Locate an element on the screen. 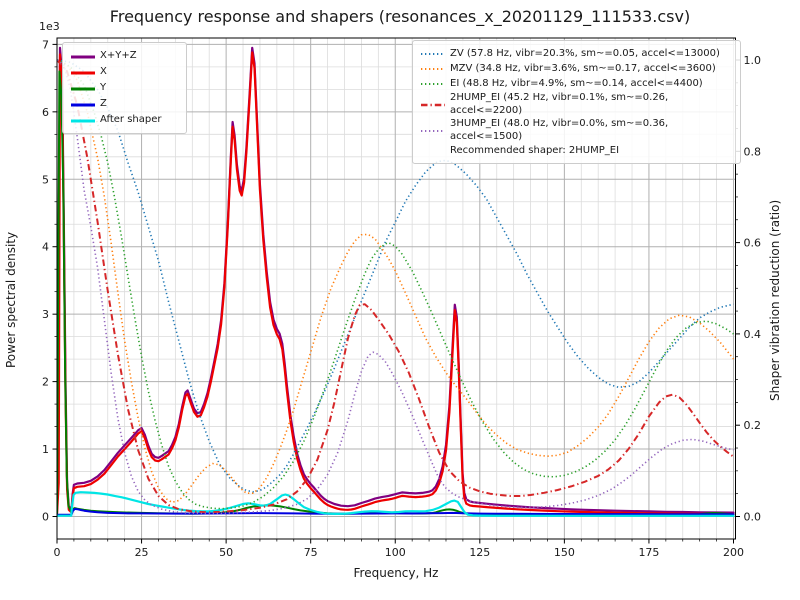 The image size is (800, 600). legend-label: Y is located at coordinates (103, 88).